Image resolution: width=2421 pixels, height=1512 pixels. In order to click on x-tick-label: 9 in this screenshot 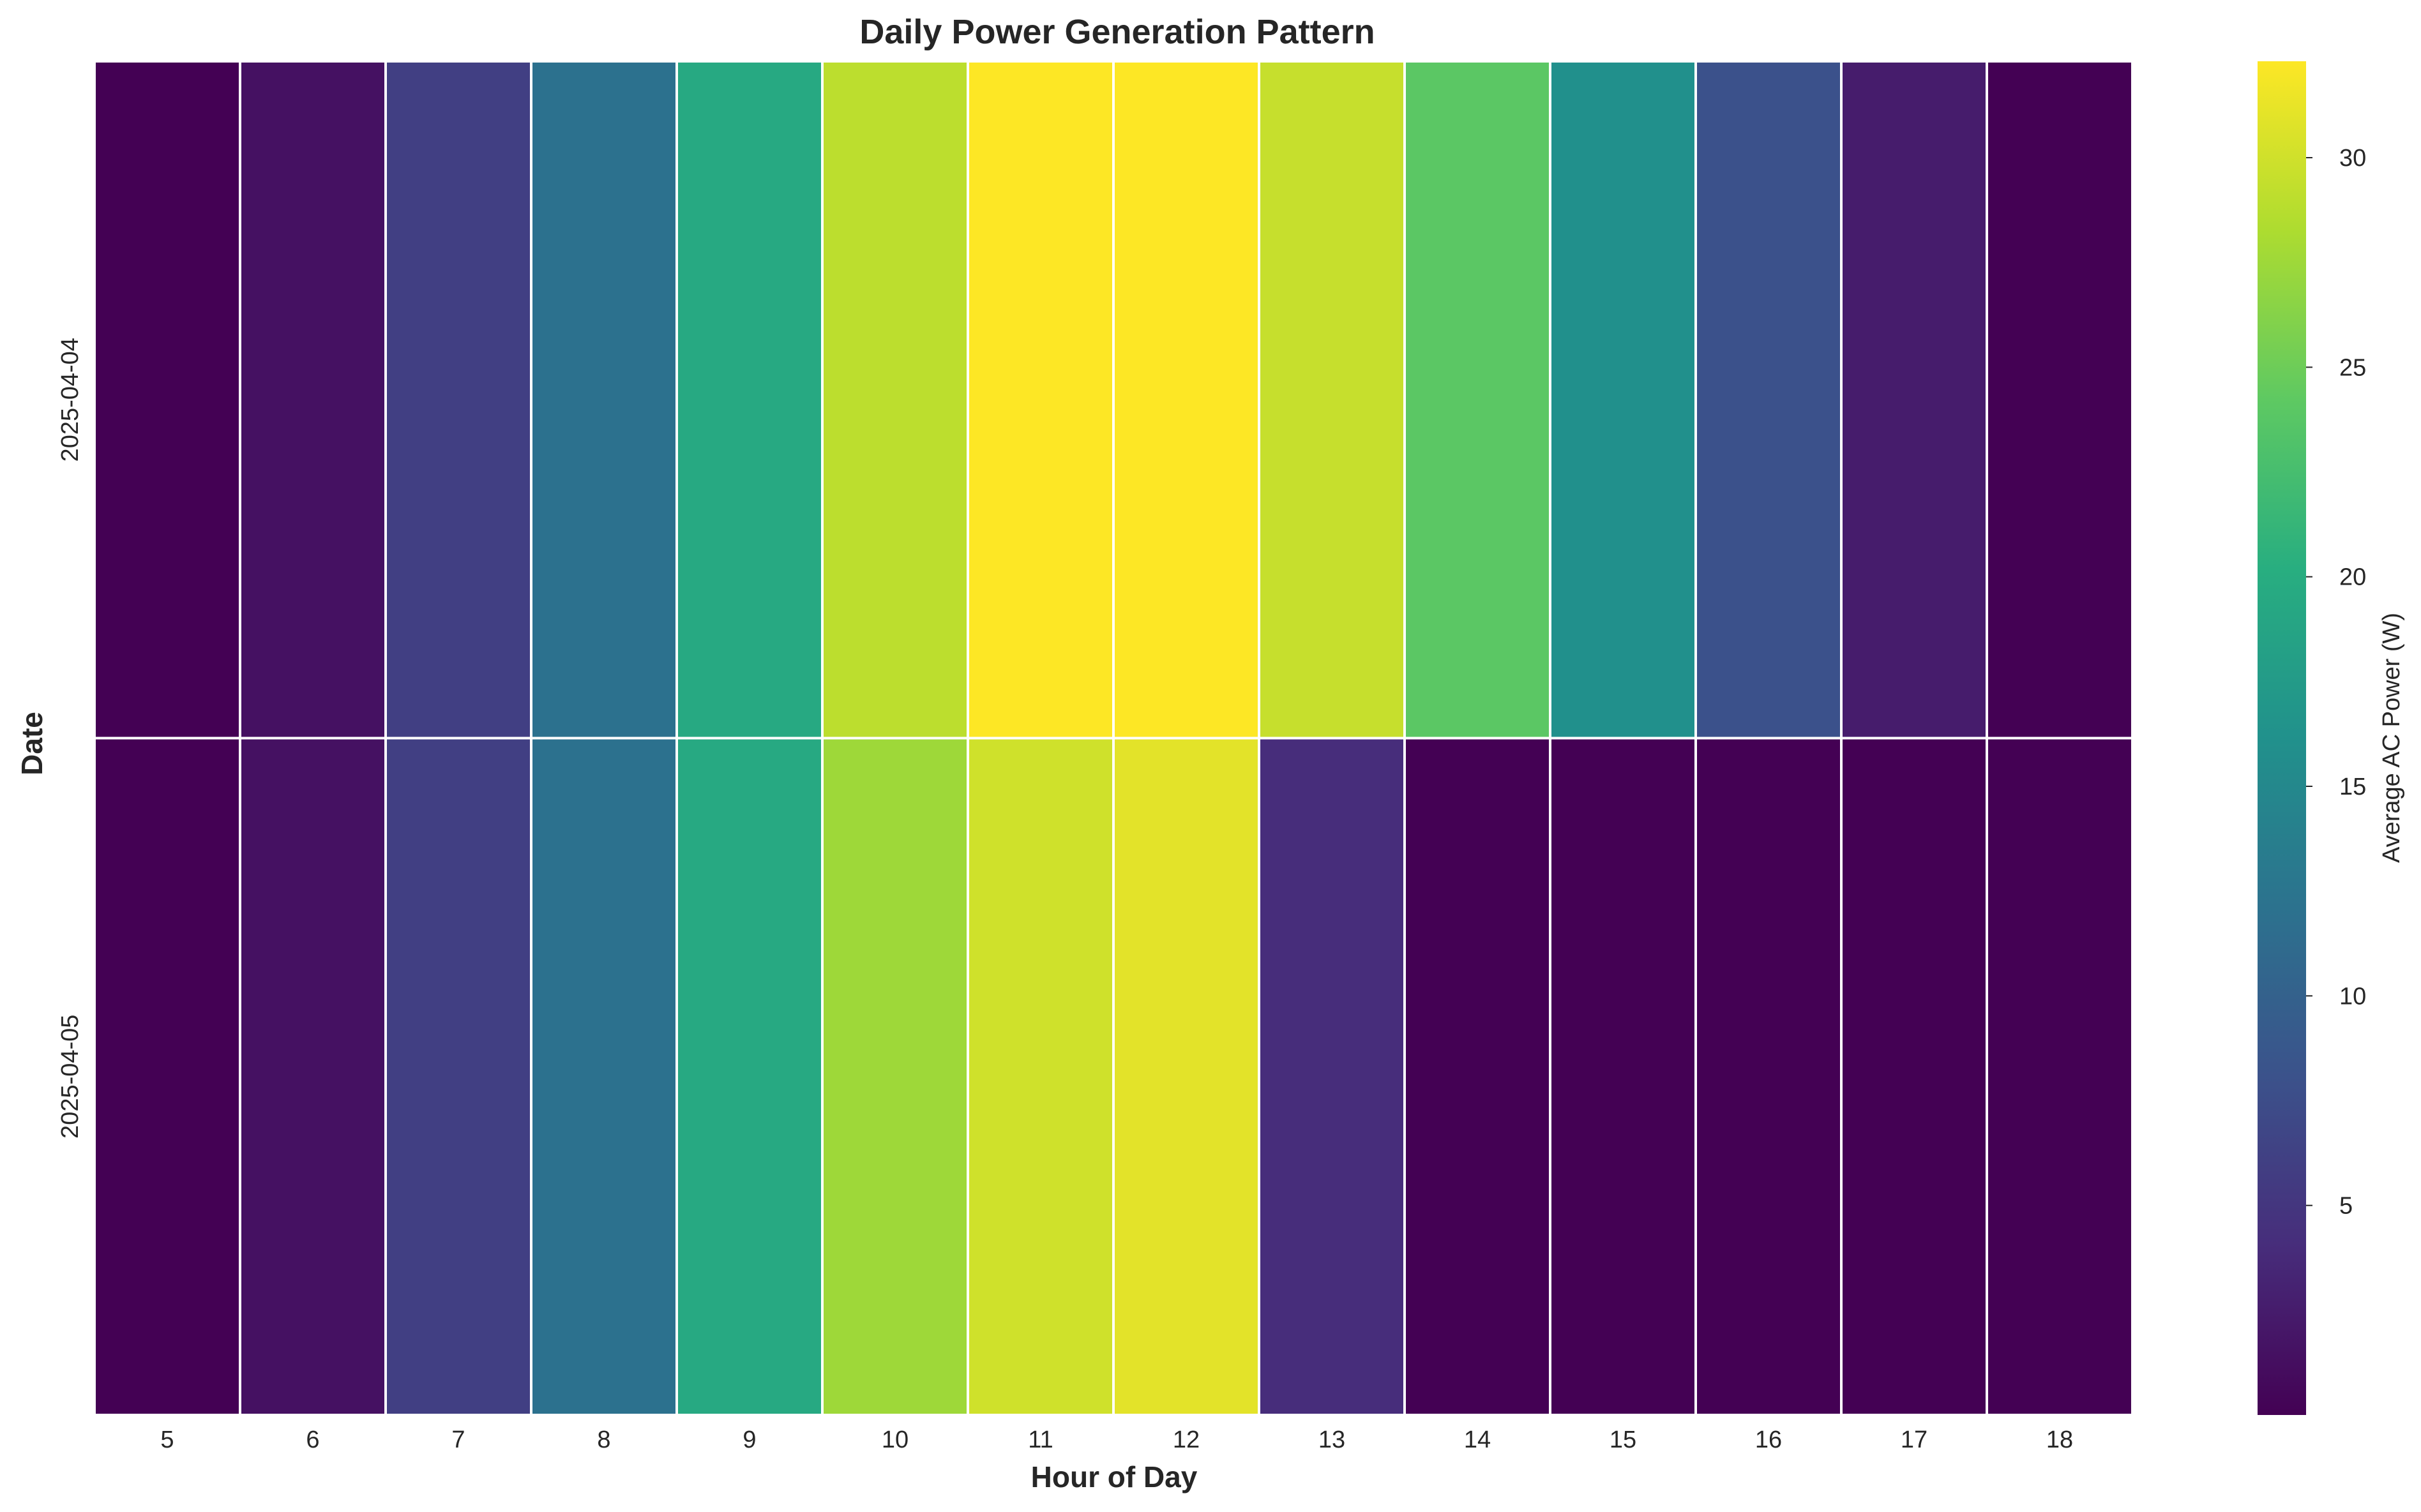, I will do `click(749, 1439)`.